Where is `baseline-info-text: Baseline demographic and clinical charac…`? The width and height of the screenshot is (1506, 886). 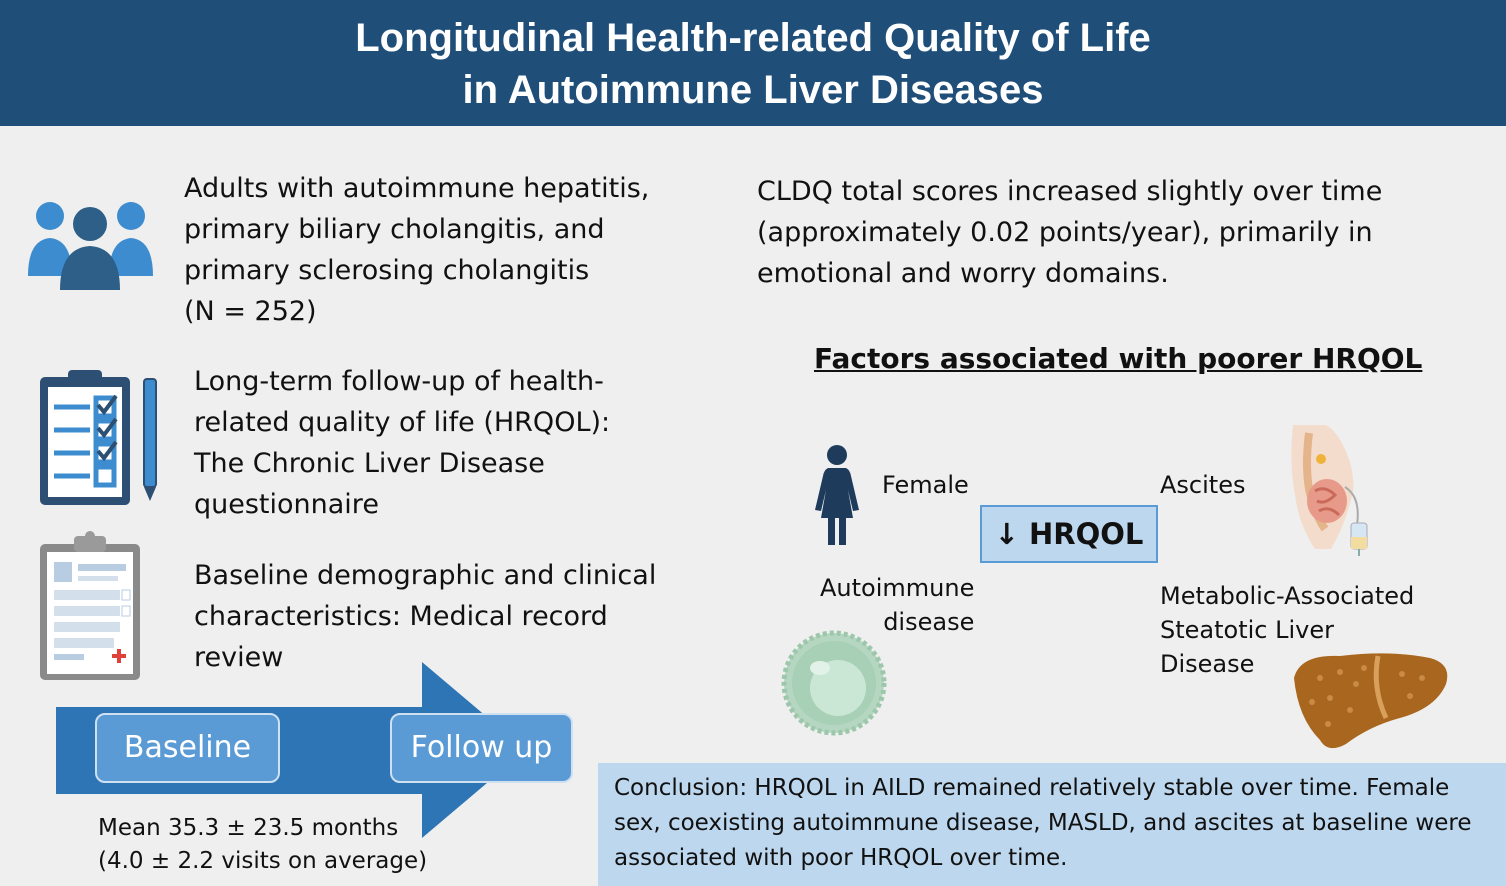 baseline-info-text: Baseline demographic and clinical charac… is located at coordinates (425, 616).